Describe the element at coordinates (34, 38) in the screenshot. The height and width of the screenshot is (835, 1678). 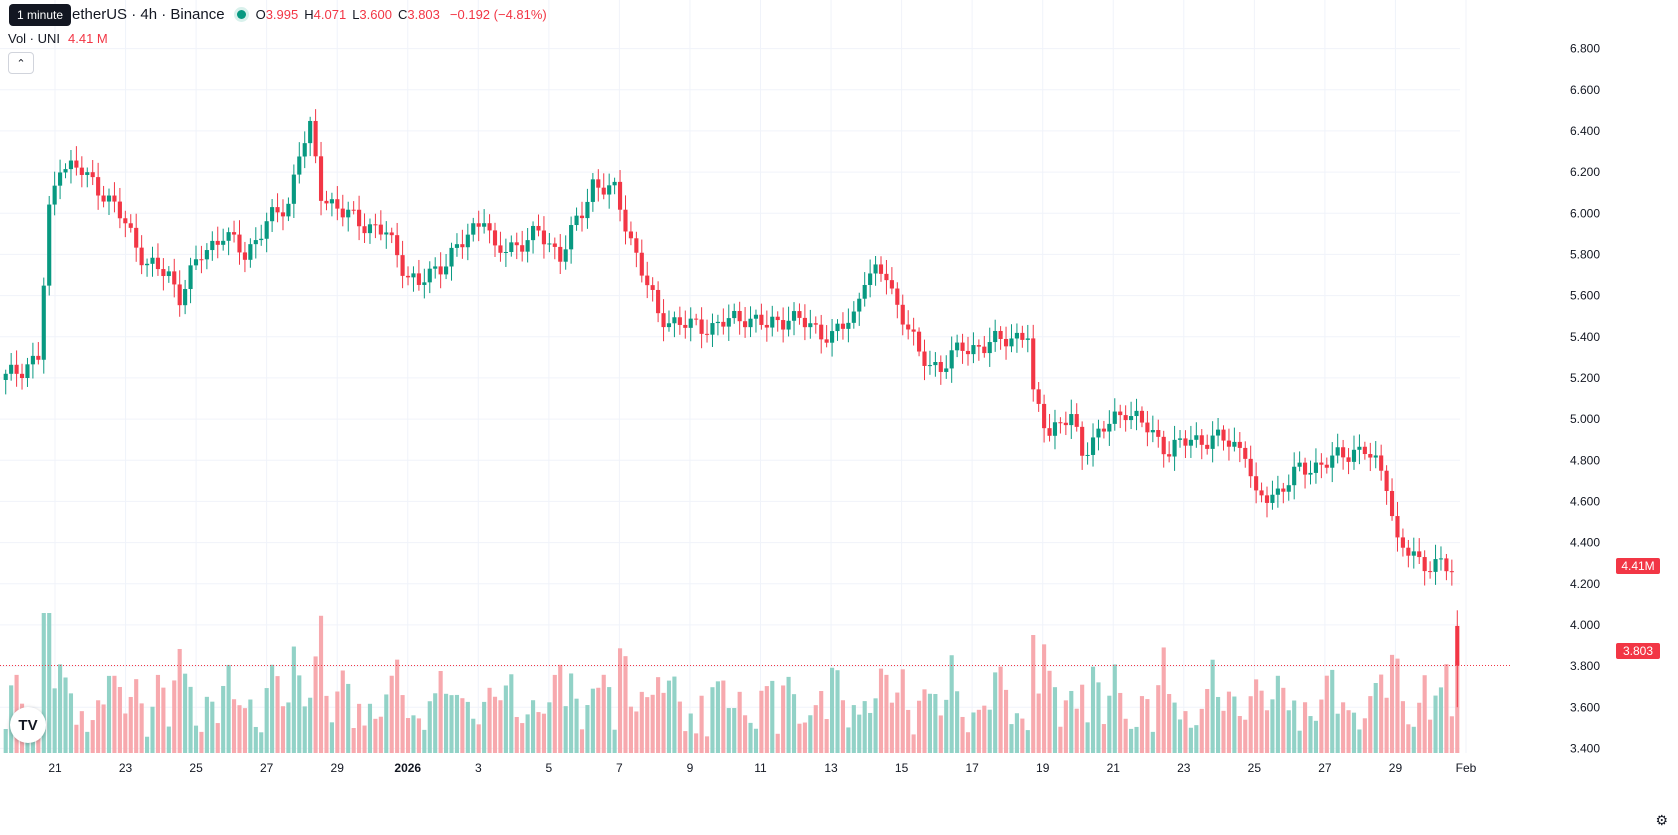
I see `volume-label: Vol · UNI` at that location.